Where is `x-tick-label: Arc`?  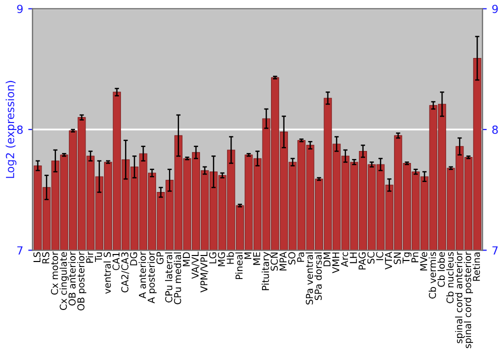
x-tick-label: Arc is located at coordinates (344, 259).